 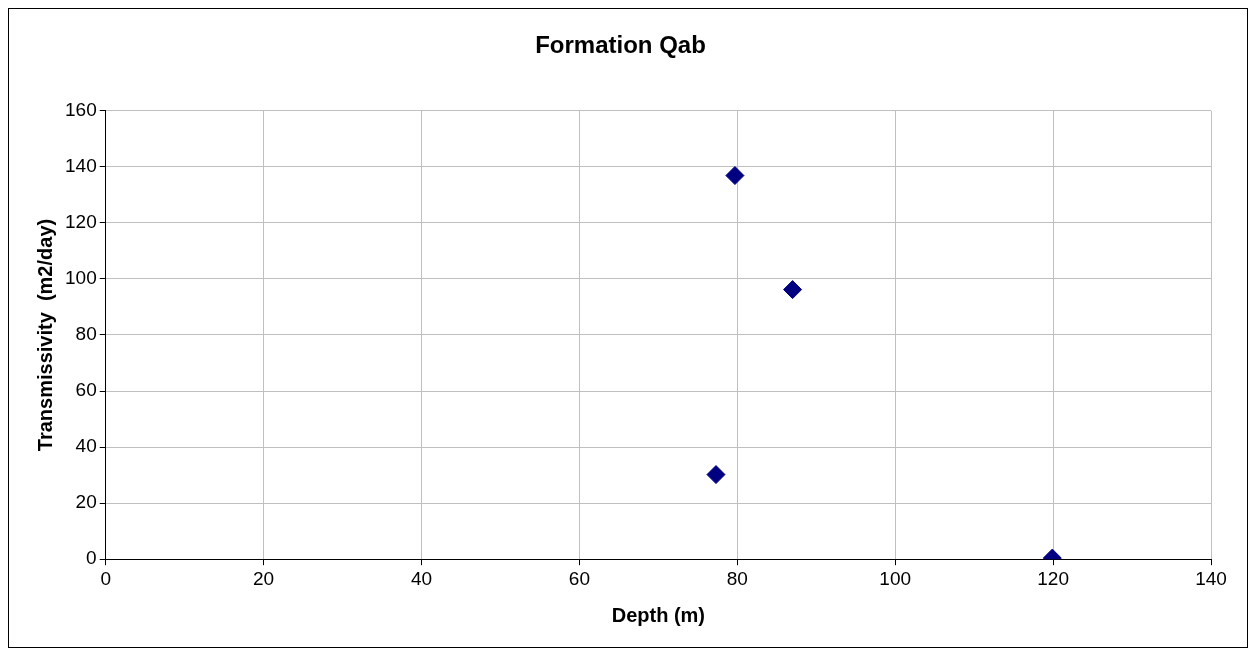 What do you see at coordinates (86, 446) in the screenshot?
I see `y-tick-label: 40` at bounding box center [86, 446].